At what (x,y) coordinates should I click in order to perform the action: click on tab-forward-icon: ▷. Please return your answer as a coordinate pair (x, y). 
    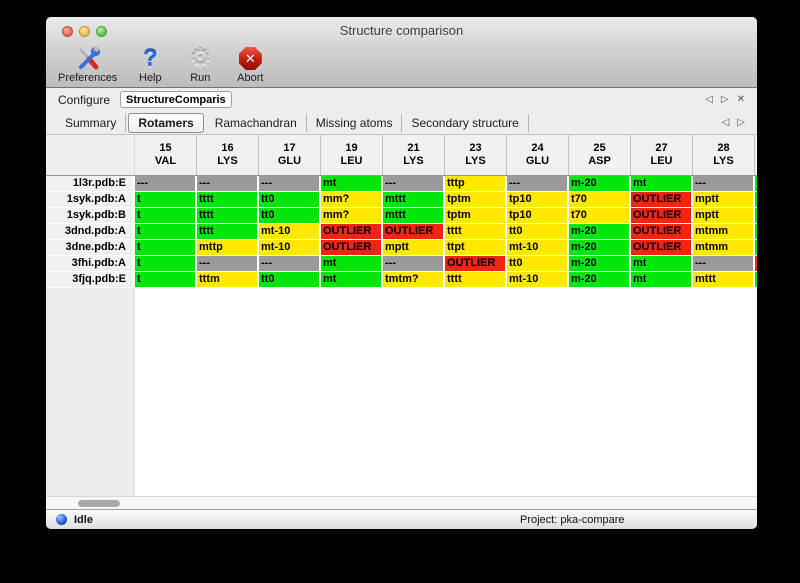
    Looking at the image, I should click on (741, 122).